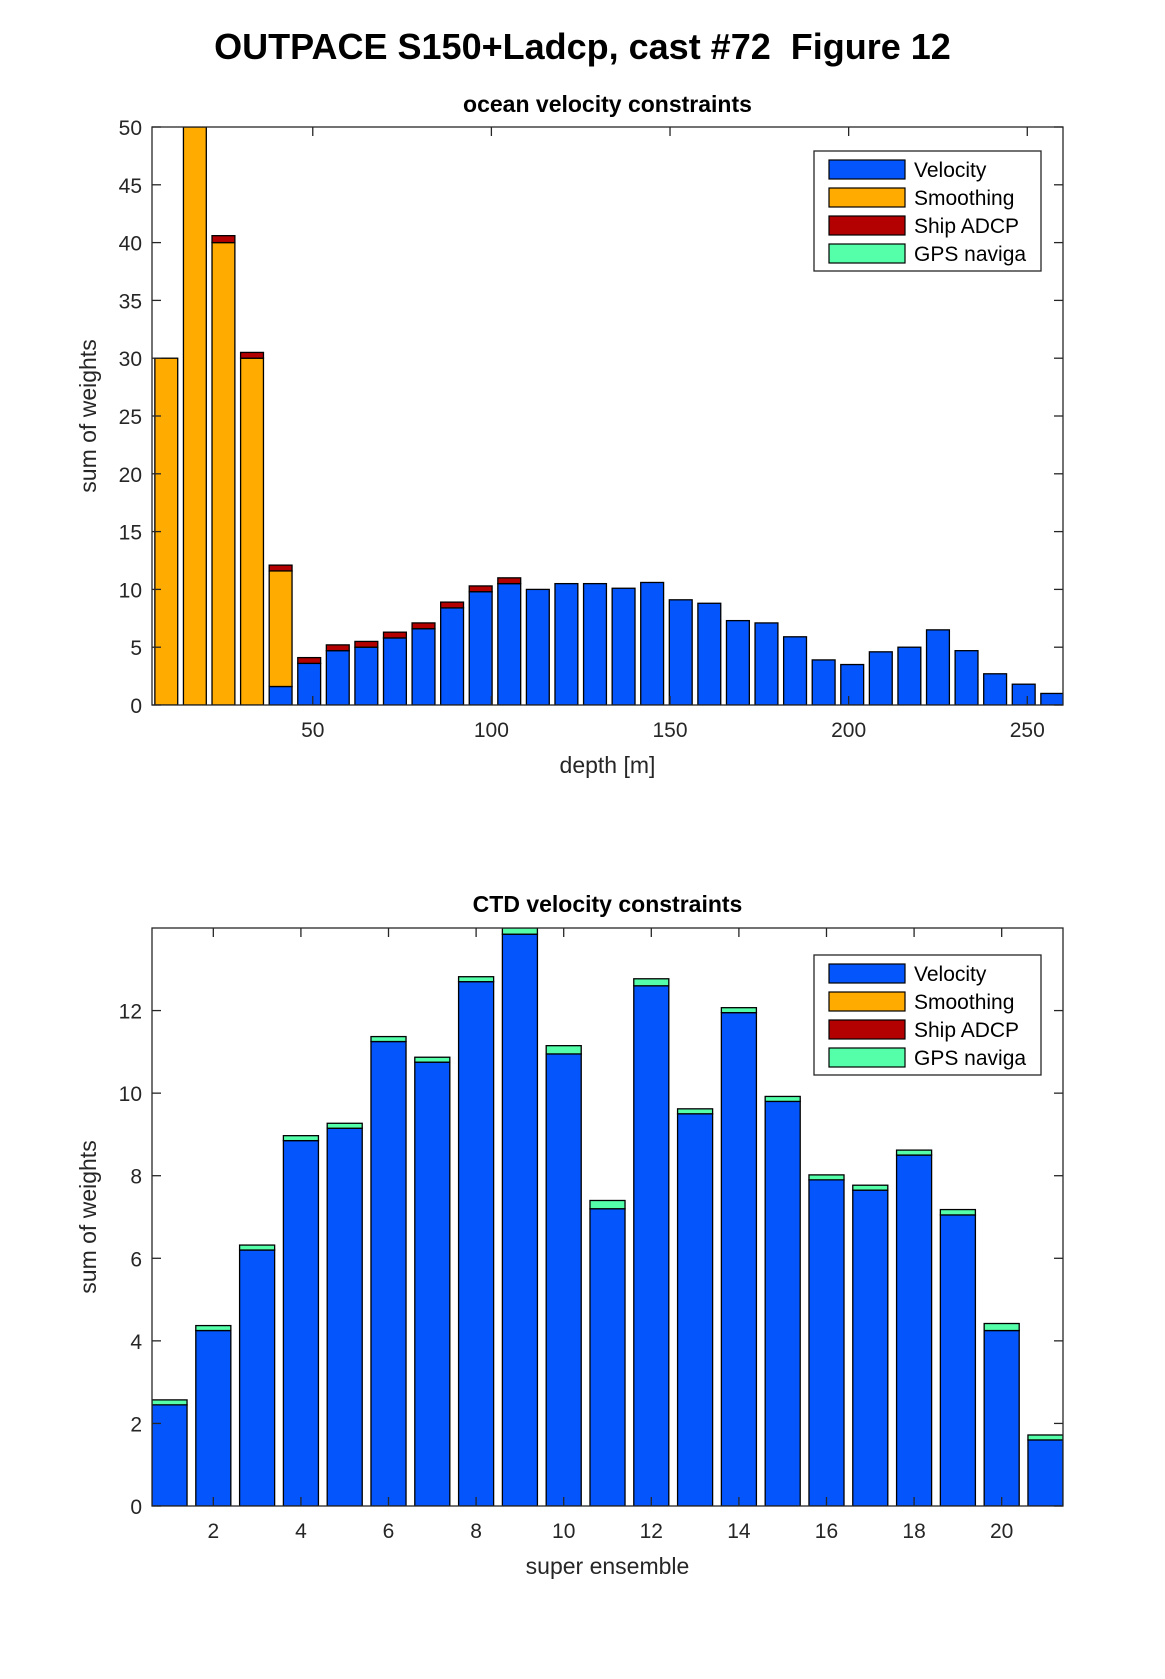 The image size is (1165, 1679). Describe the element at coordinates (669, 730) in the screenshot. I see `x-tick-label: 150` at that location.